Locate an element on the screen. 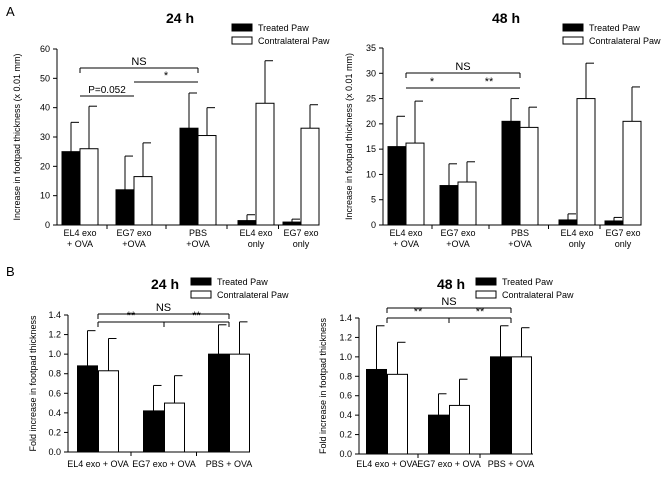 Image resolution: width=662 pixels, height=498 pixels. chart-title: 24 h is located at coordinates (180, 18).